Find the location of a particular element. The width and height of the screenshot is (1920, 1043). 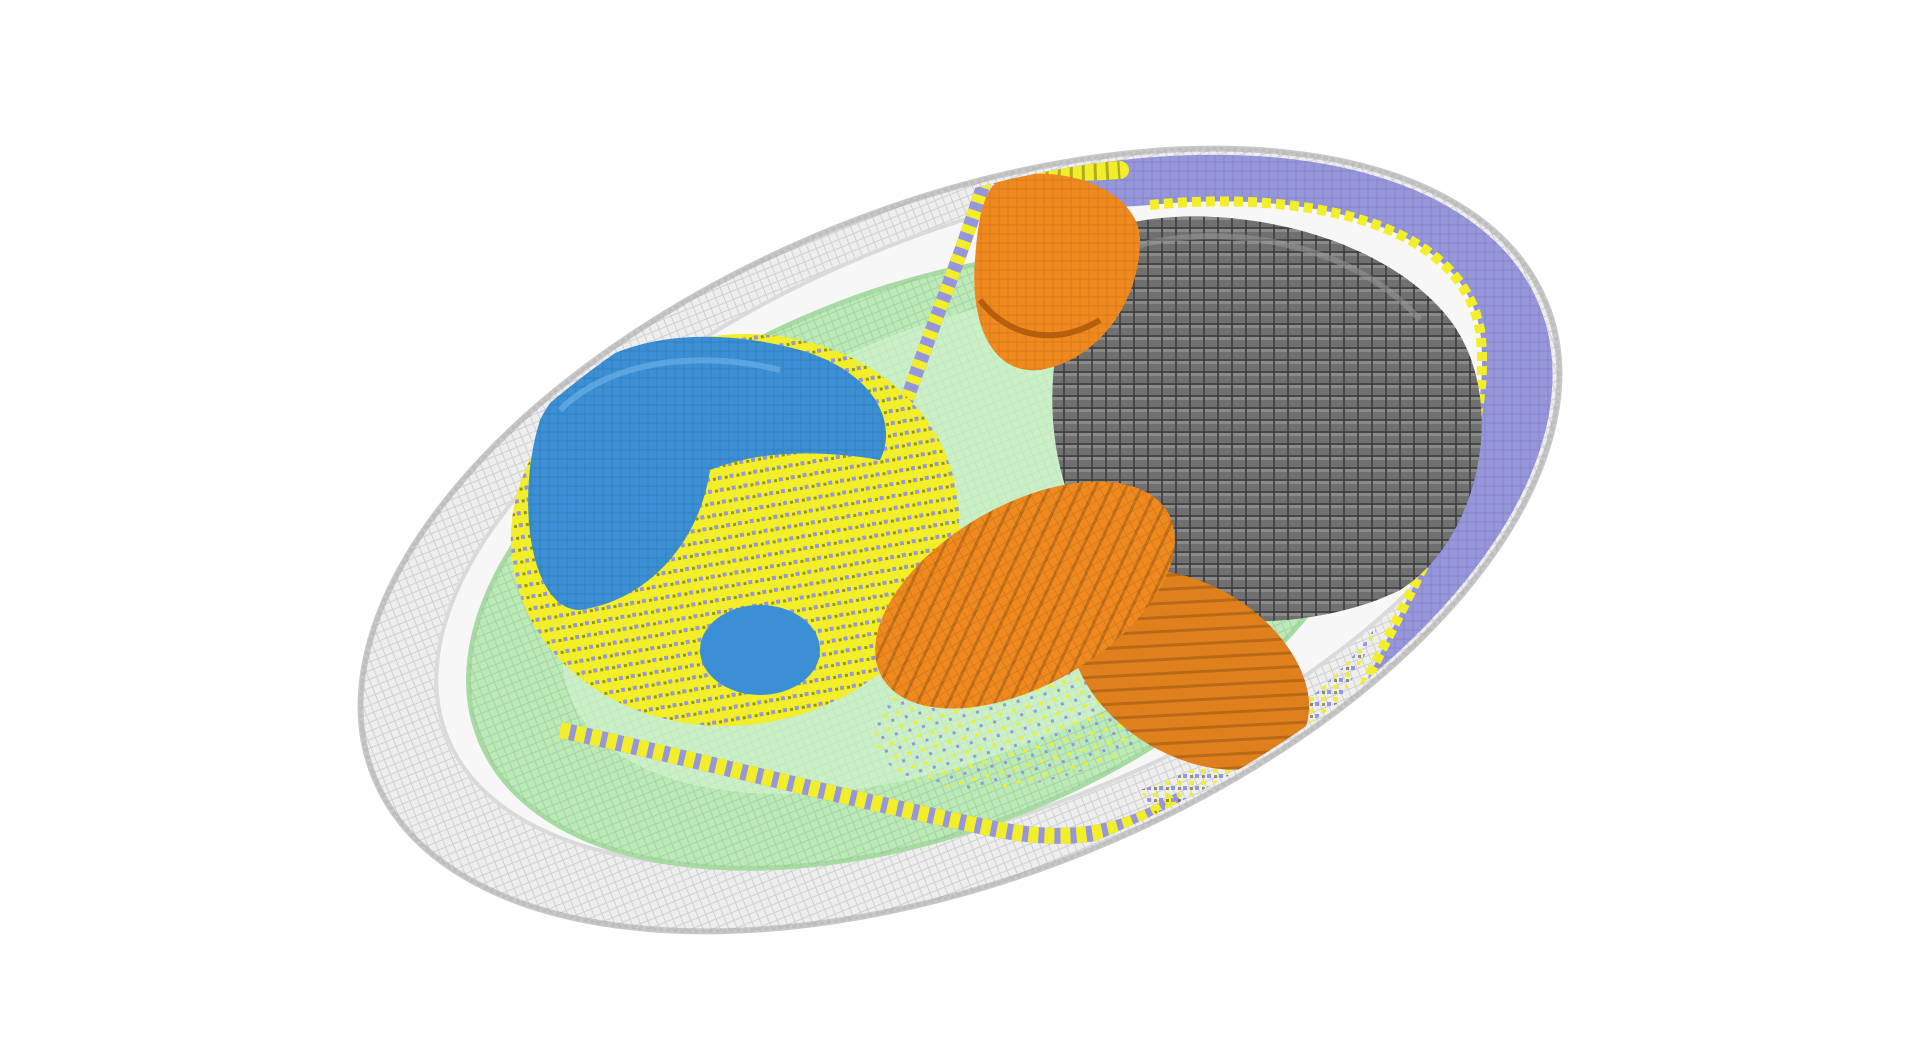

orange-body-top is located at coordinates (1057, 272).